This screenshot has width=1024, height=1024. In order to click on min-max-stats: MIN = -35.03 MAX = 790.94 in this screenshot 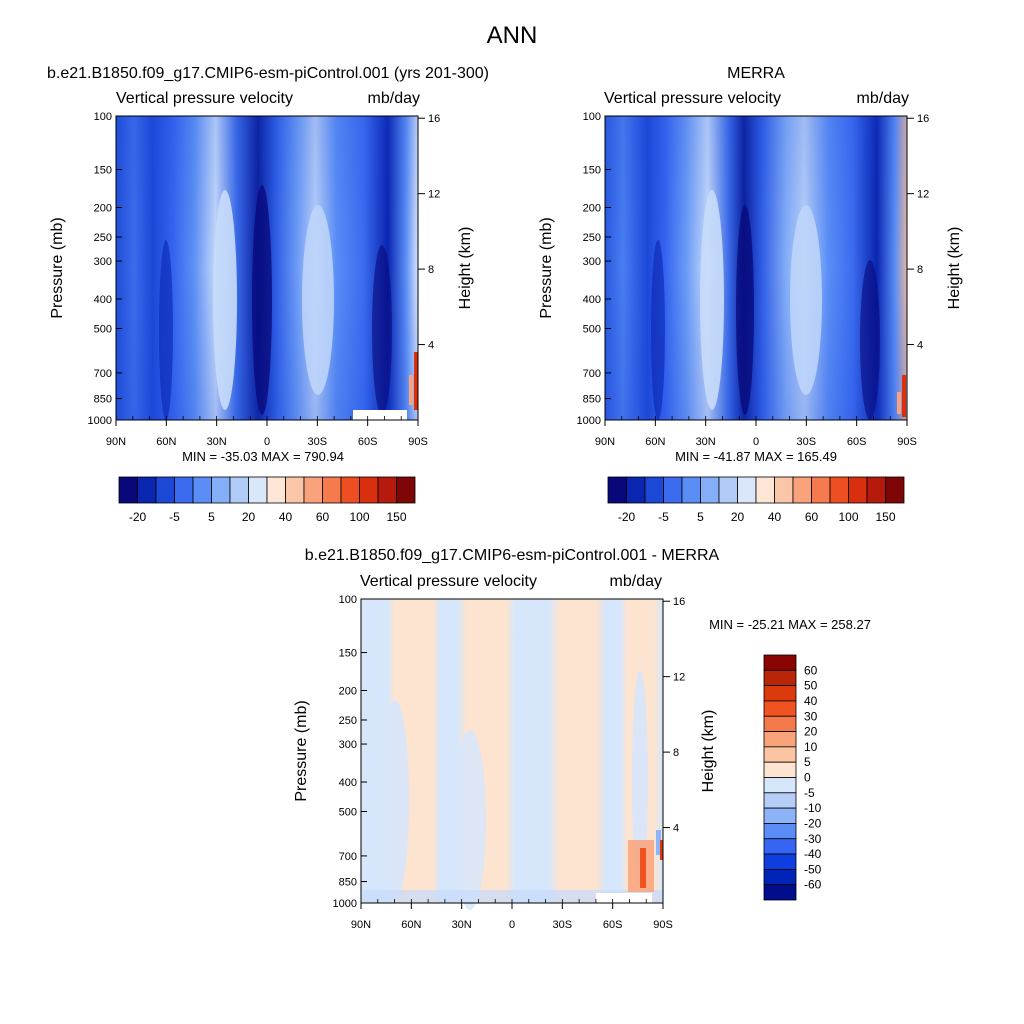, I will do `click(263, 456)`.